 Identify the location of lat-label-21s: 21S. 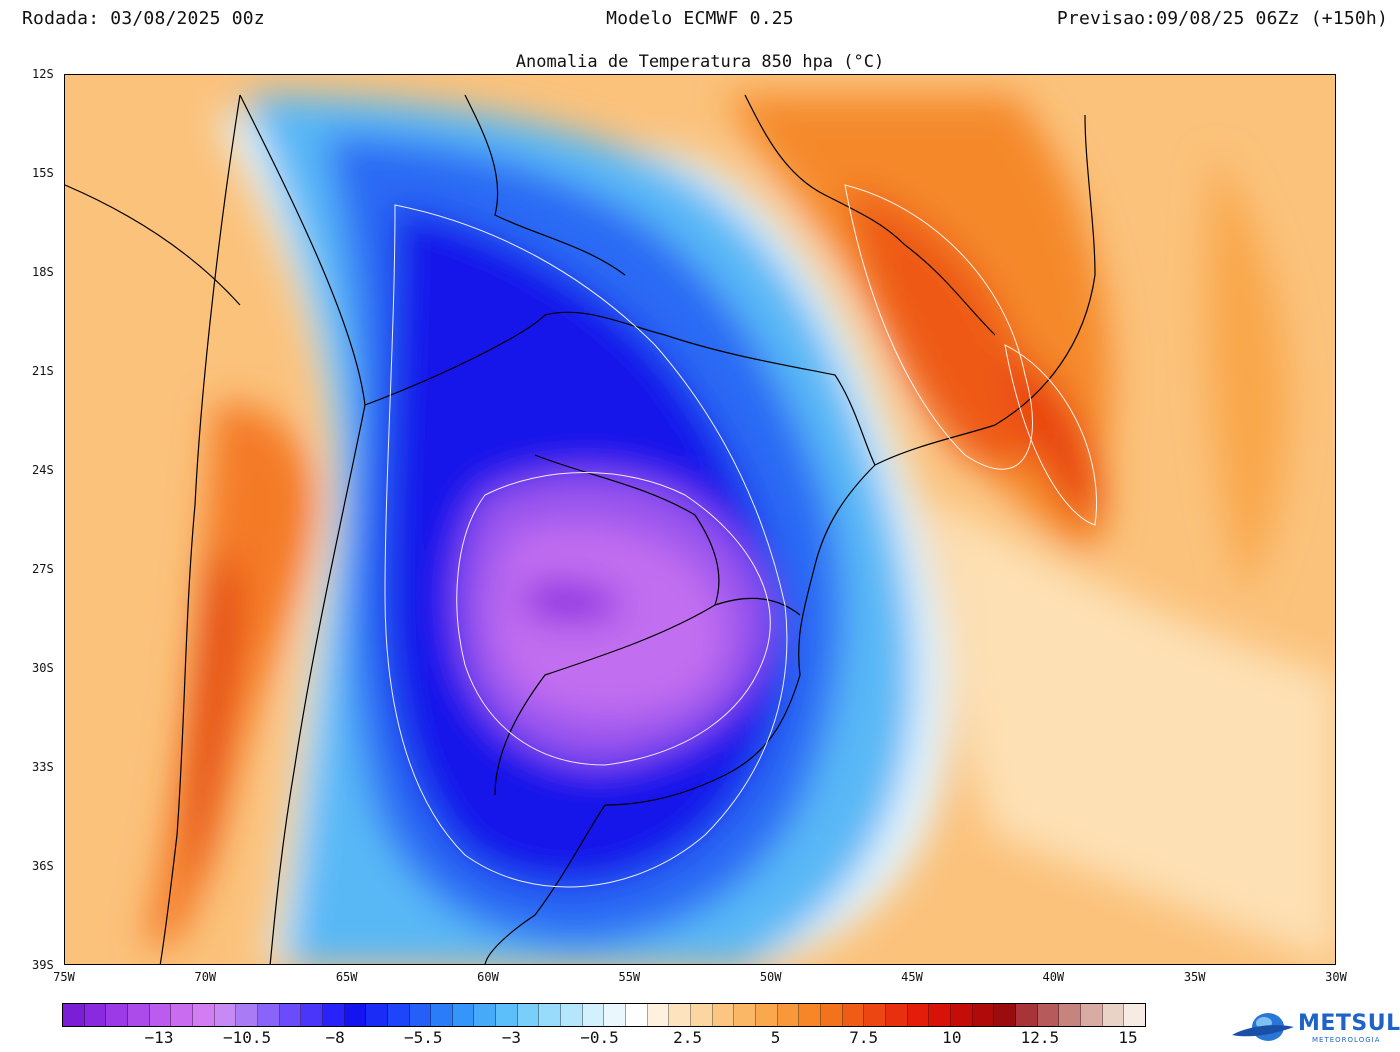
(43, 371).